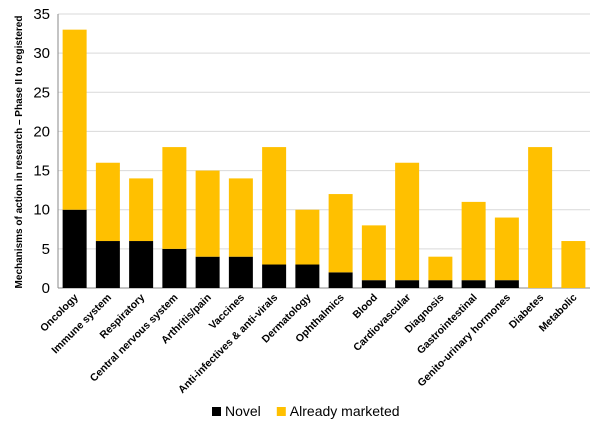 This screenshot has width=600, height=435. Describe the element at coordinates (41, 131) in the screenshot. I see `y-tick-label: 20` at that location.